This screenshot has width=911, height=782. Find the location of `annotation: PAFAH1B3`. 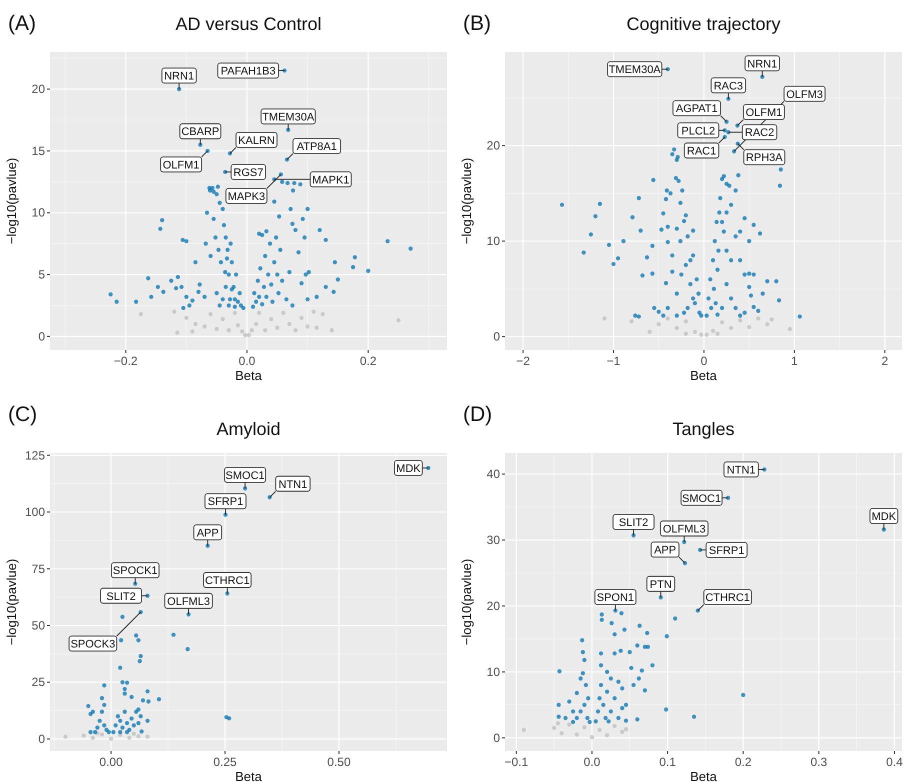

annotation: PAFAH1B3 is located at coordinates (248, 72).